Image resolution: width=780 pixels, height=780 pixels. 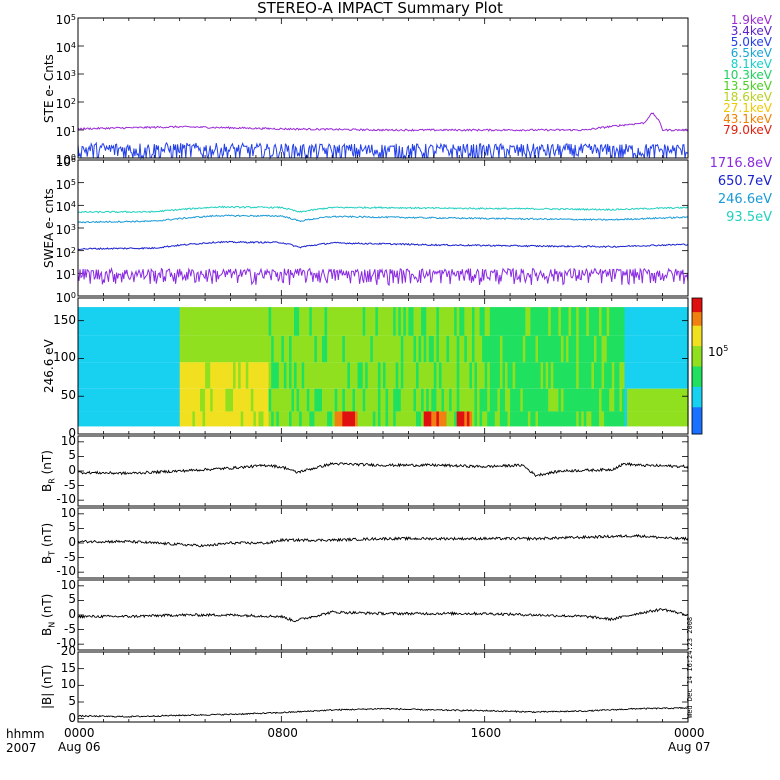 I want to click on pad-ytick-label: 100, so click(x=64, y=357).